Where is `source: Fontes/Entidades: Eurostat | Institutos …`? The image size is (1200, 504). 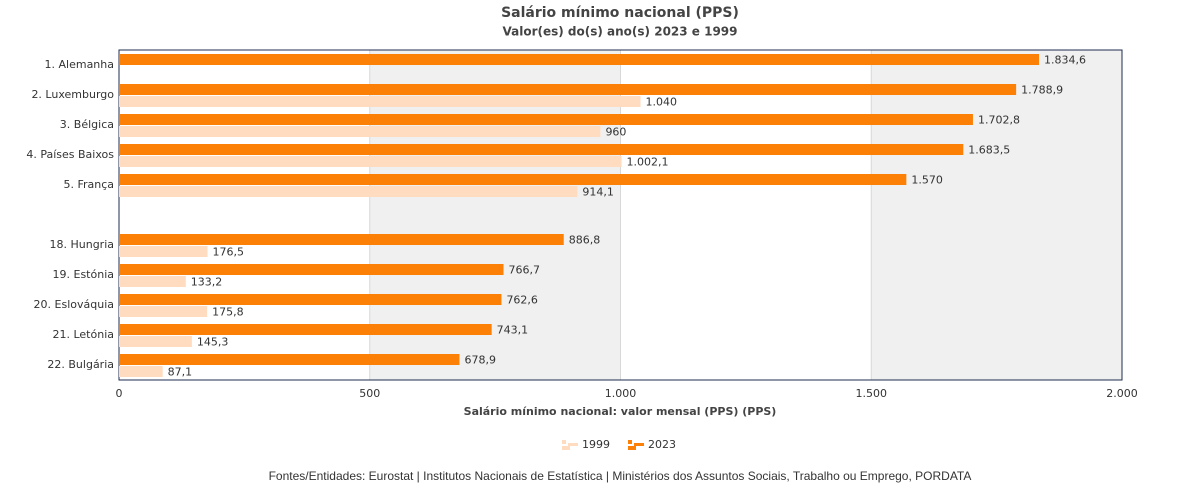
source: Fontes/Entidades: Eurostat | Institutos … is located at coordinates (620, 476).